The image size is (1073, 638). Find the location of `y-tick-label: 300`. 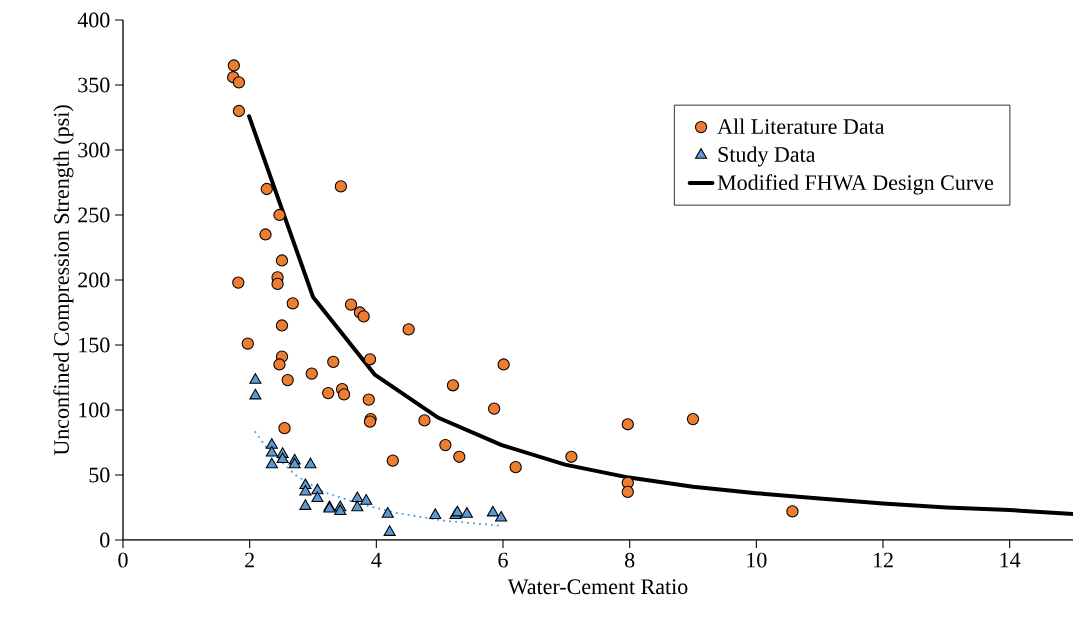

y-tick-label: 300 is located at coordinates (94, 150).